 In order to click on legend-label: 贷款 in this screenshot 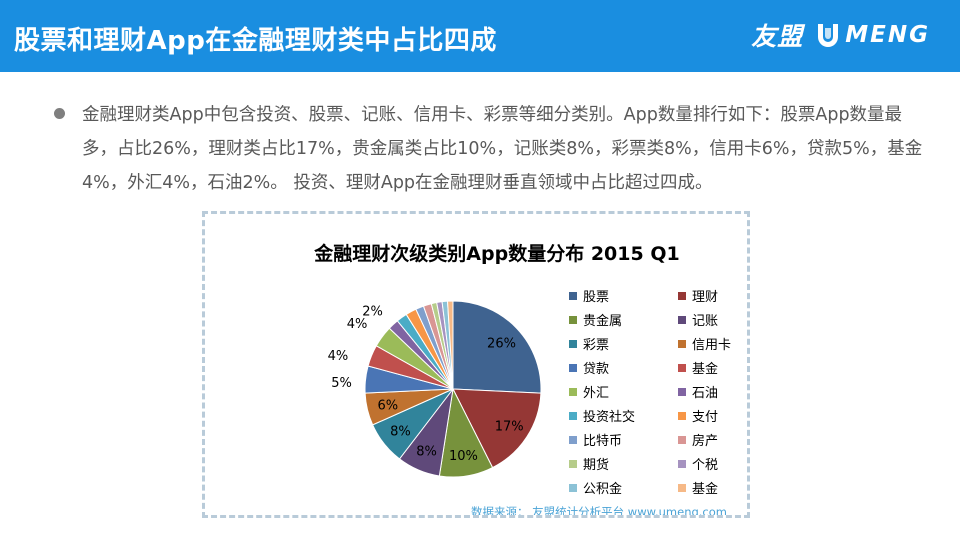, I will do `click(596, 369)`.